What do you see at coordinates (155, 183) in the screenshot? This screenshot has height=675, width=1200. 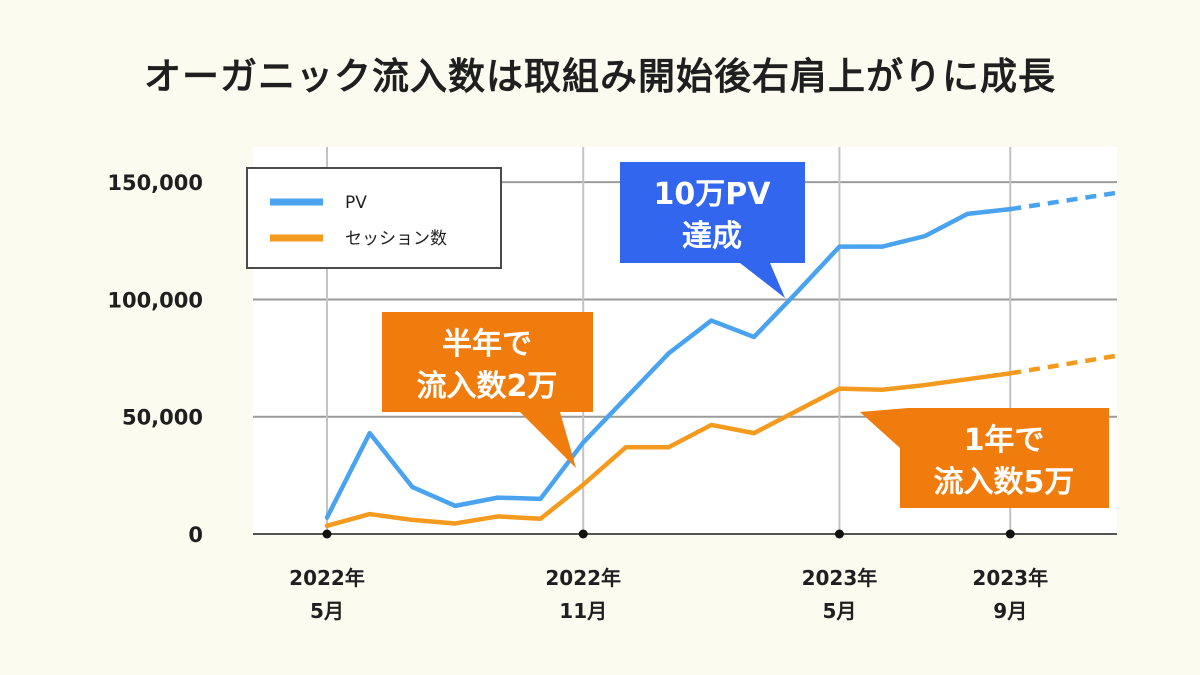 I see `y-tick-label: 150,000` at bounding box center [155, 183].